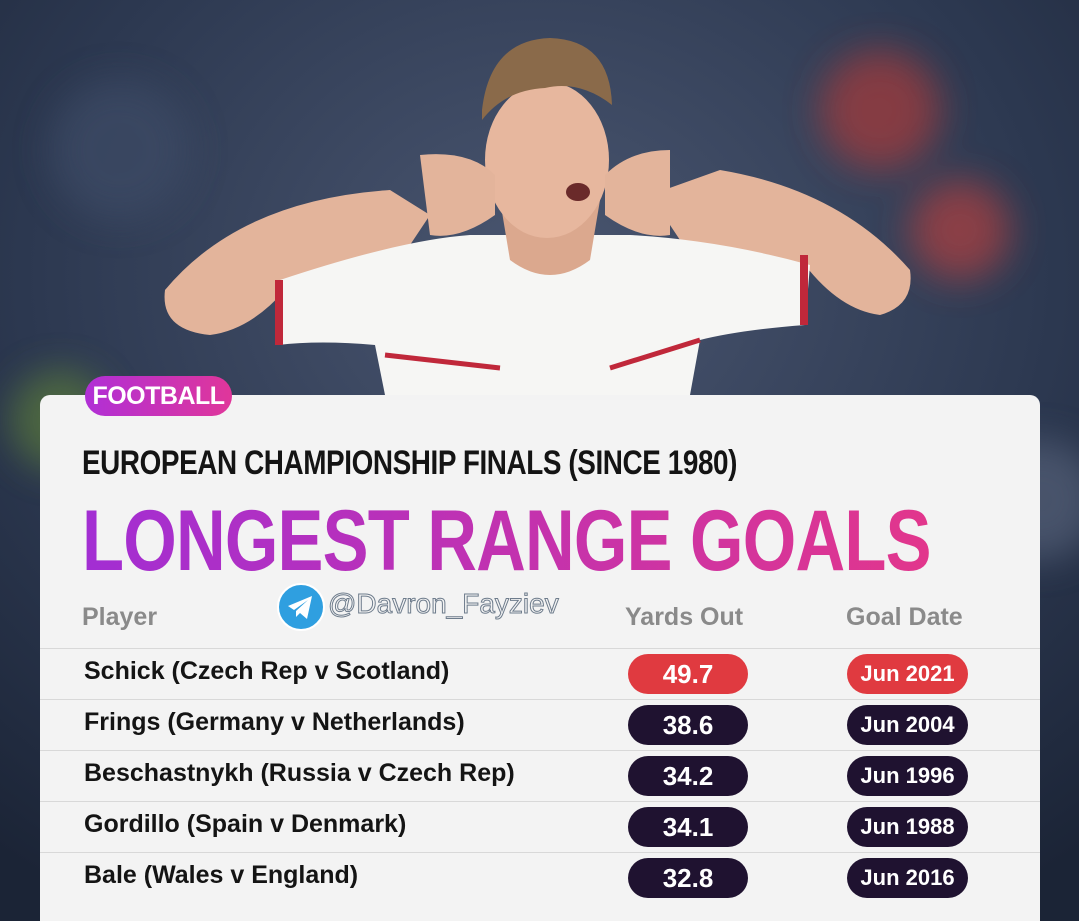 The height and width of the screenshot is (921, 1079). What do you see at coordinates (684, 617) in the screenshot?
I see `column-header: Yards Out` at bounding box center [684, 617].